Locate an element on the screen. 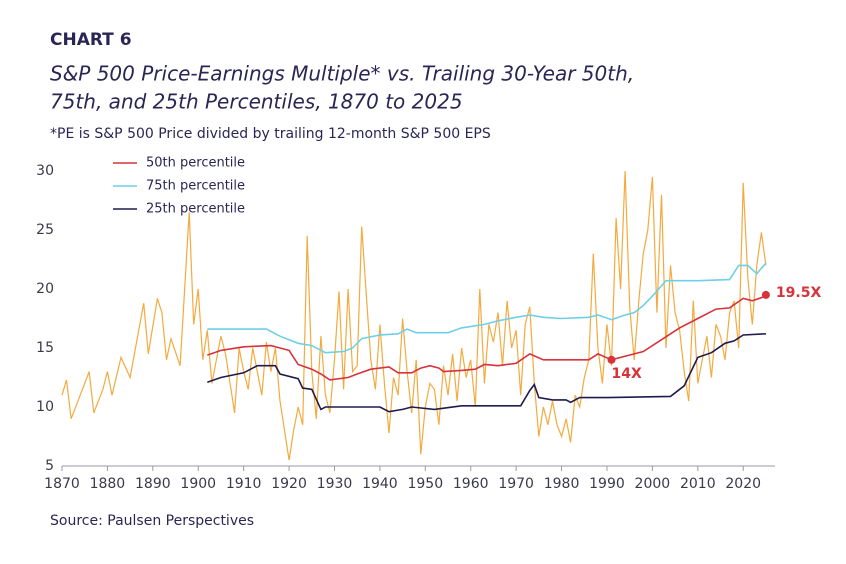  x-tick-label: 1950 is located at coordinates (425, 484).